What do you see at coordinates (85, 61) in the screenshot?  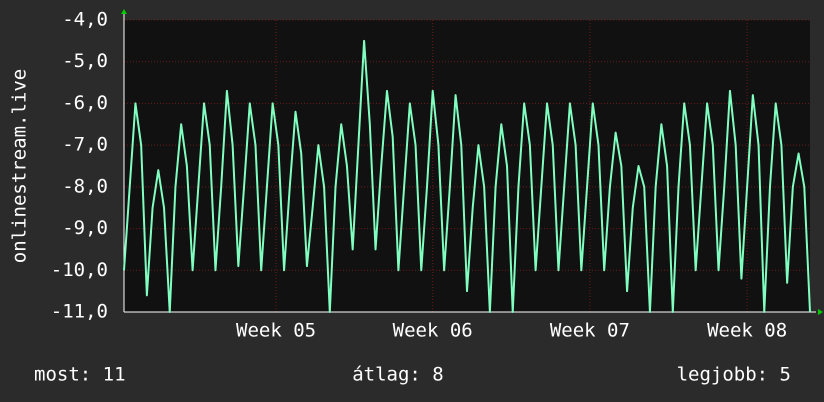 I see `y-tick-label: -5,0` at bounding box center [85, 61].